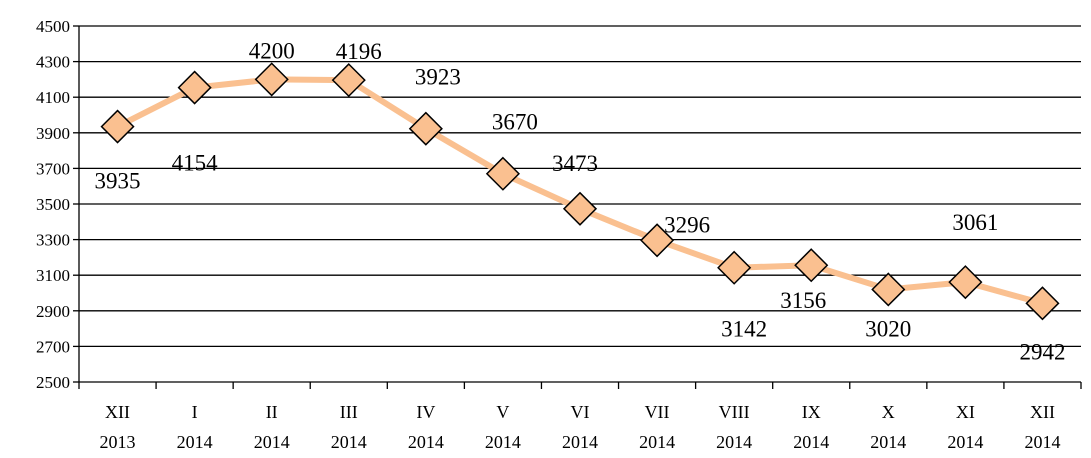  Describe the element at coordinates (438, 77) in the screenshot. I see `data-label: 3923` at that location.